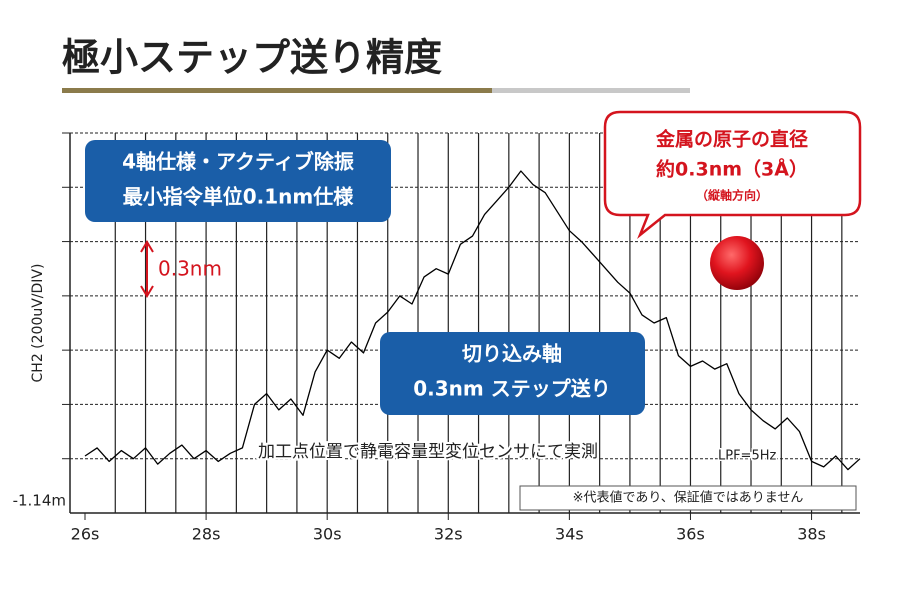 The width and height of the screenshot is (900, 600). What do you see at coordinates (569, 534) in the screenshot?
I see `x-tick-label: 34s` at bounding box center [569, 534].